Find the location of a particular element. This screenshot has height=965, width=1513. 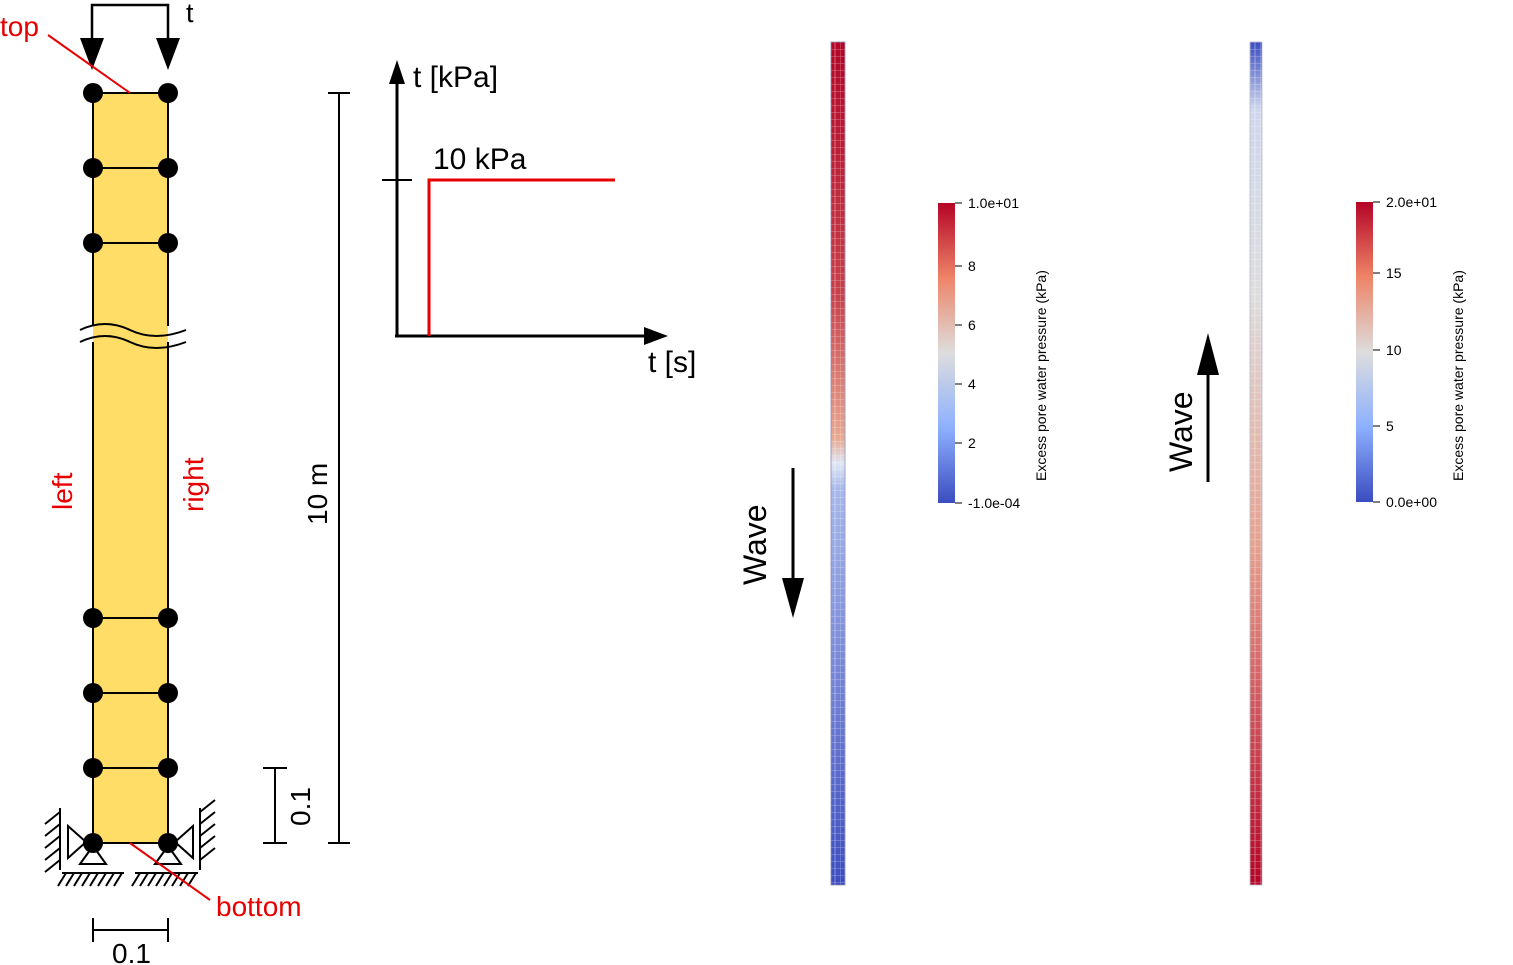

tick-label: 10 is located at coordinates (1394, 350).